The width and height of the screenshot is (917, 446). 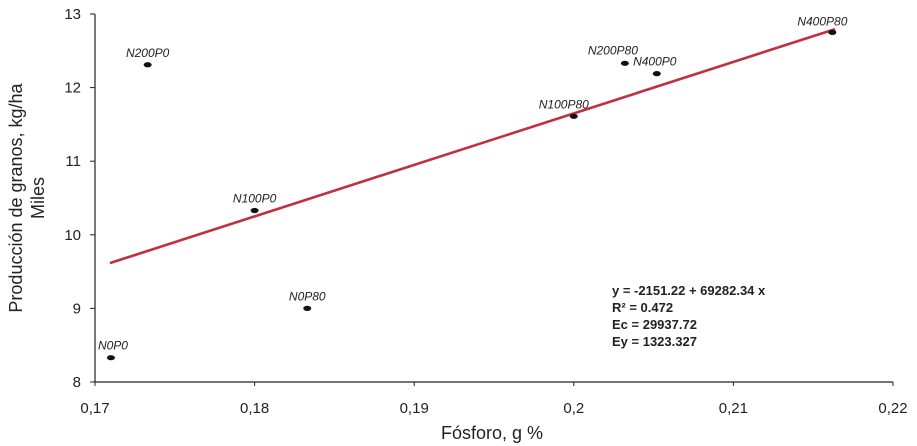 What do you see at coordinates (494, 399) in the screenshot?
I see `x-axis-ticks: 0,17 0,18 0,19 0,2 0,21 0,22` at bounding box center [494, 399].